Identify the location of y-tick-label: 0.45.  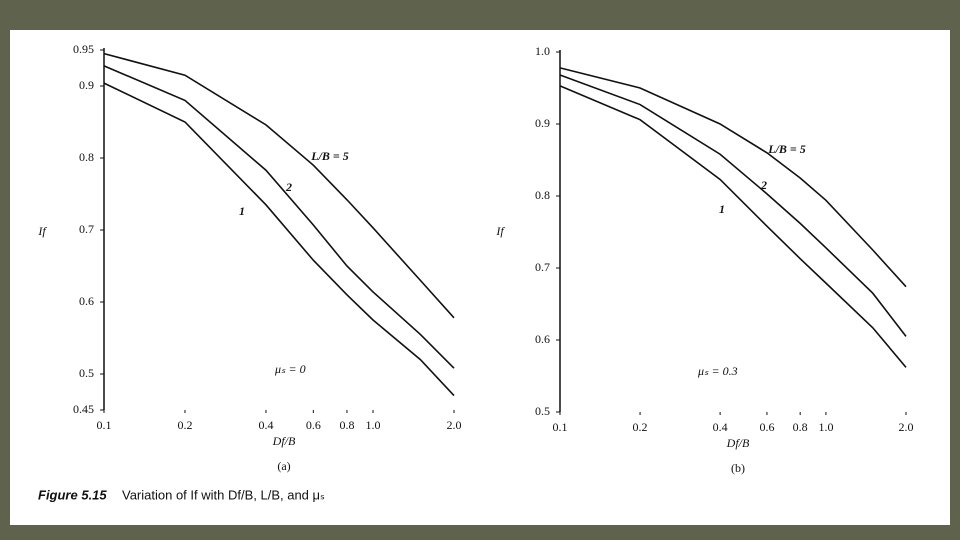
(83, 409).